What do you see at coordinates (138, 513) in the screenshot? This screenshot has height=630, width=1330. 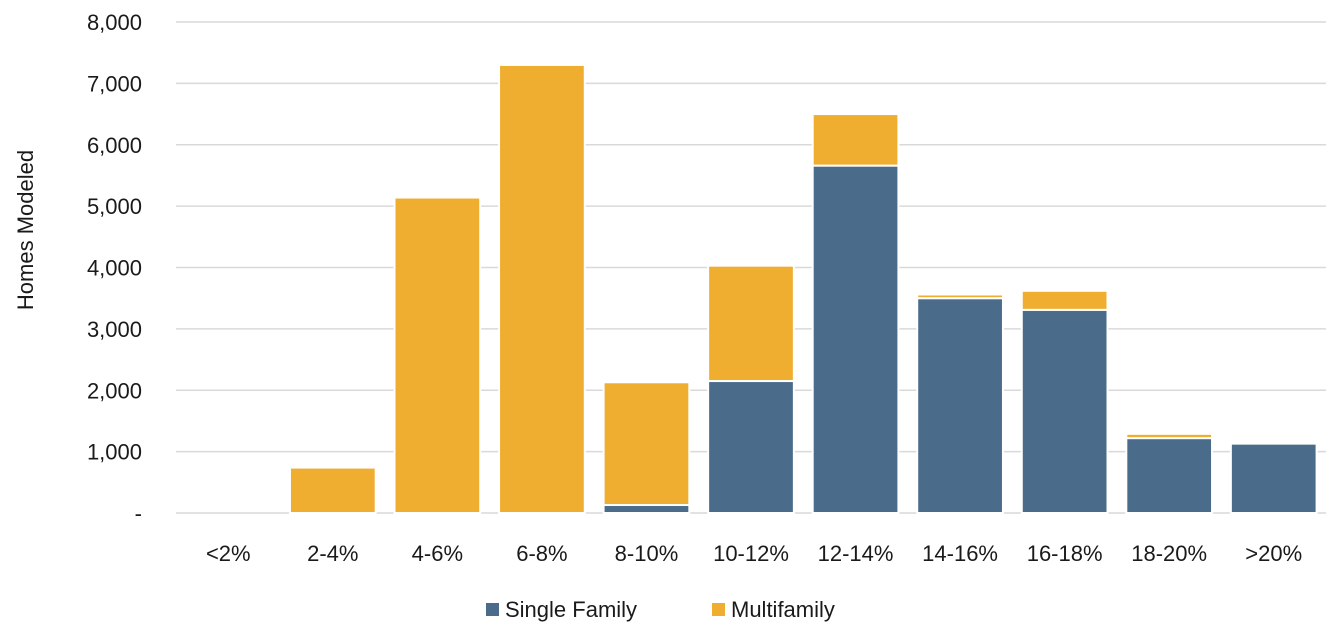 I see `y-tick-label: -` at bounding box center [138, 513].